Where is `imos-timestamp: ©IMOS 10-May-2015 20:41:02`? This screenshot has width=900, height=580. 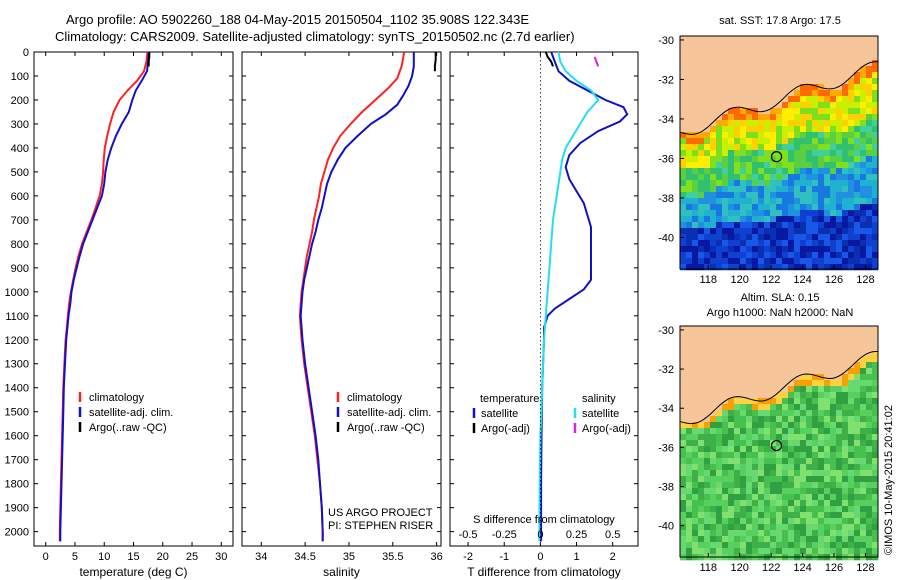
imos-timestamp: ©IMOS 10-May-2015 20:41:02 is located at coordinates (889, 480).